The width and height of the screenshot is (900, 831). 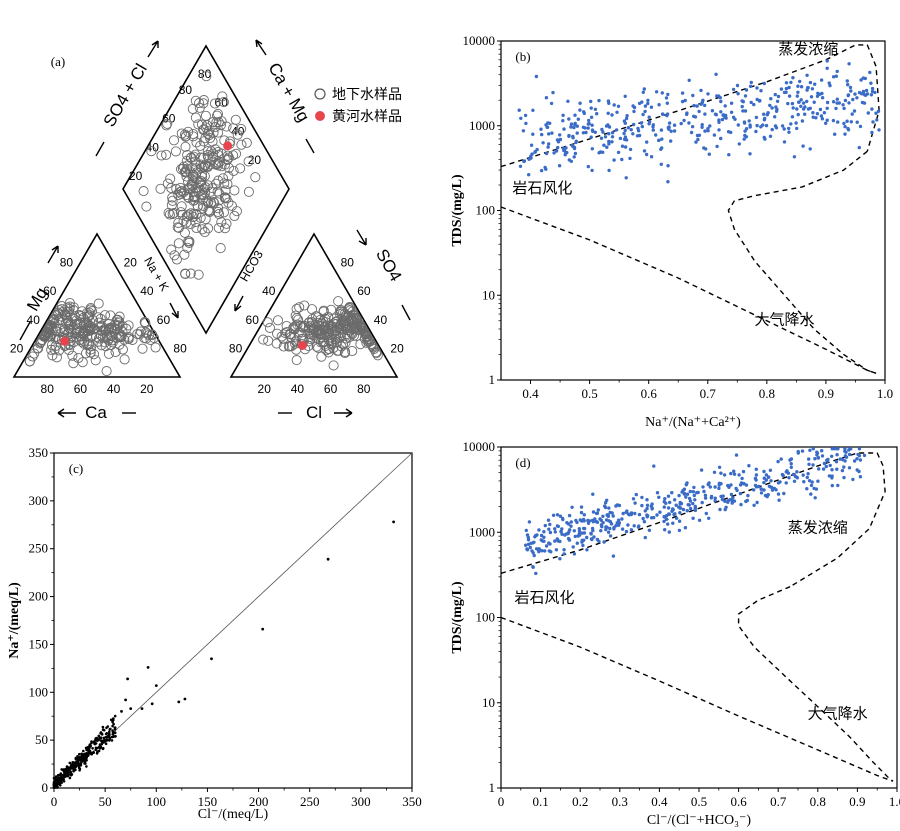 I want to click on yellow-river-point, so click(x=65, y=341).